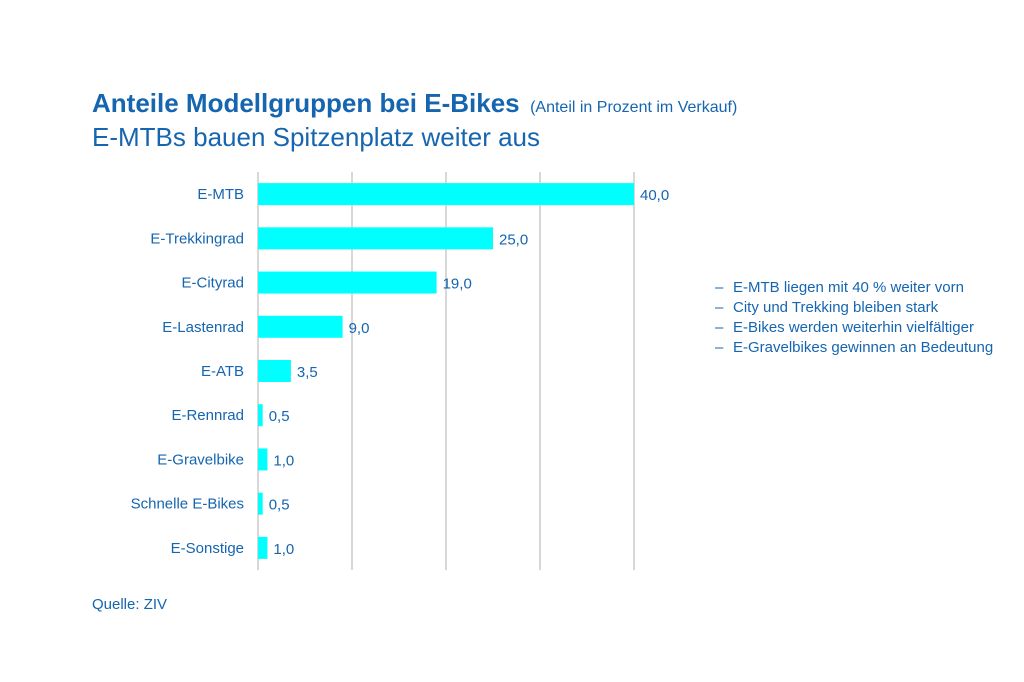 Image resolution: width=1024 pixels, height=682 pixels. I want to click on category-label: E-Sonstige, so click(207, 548).